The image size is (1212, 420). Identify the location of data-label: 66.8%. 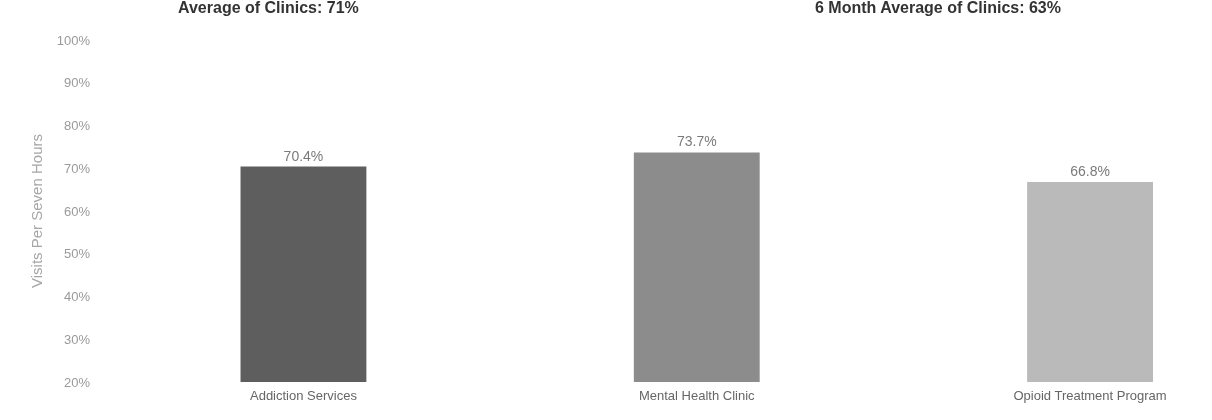
(1090, 170).